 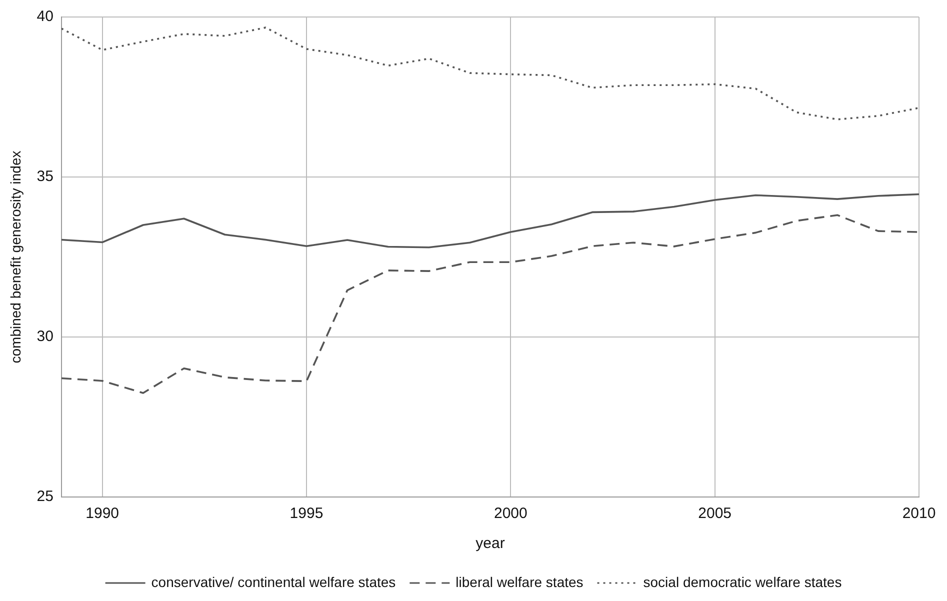 What do you see at coordinates (45, 337) in the screenshot?
I see `y-tick-label: 30` at bounding box center [45, 337].